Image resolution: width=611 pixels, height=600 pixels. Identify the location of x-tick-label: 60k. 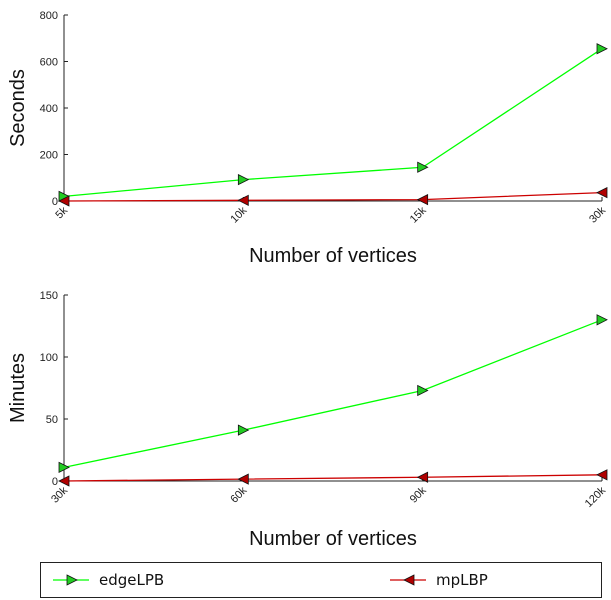
(238, 494).